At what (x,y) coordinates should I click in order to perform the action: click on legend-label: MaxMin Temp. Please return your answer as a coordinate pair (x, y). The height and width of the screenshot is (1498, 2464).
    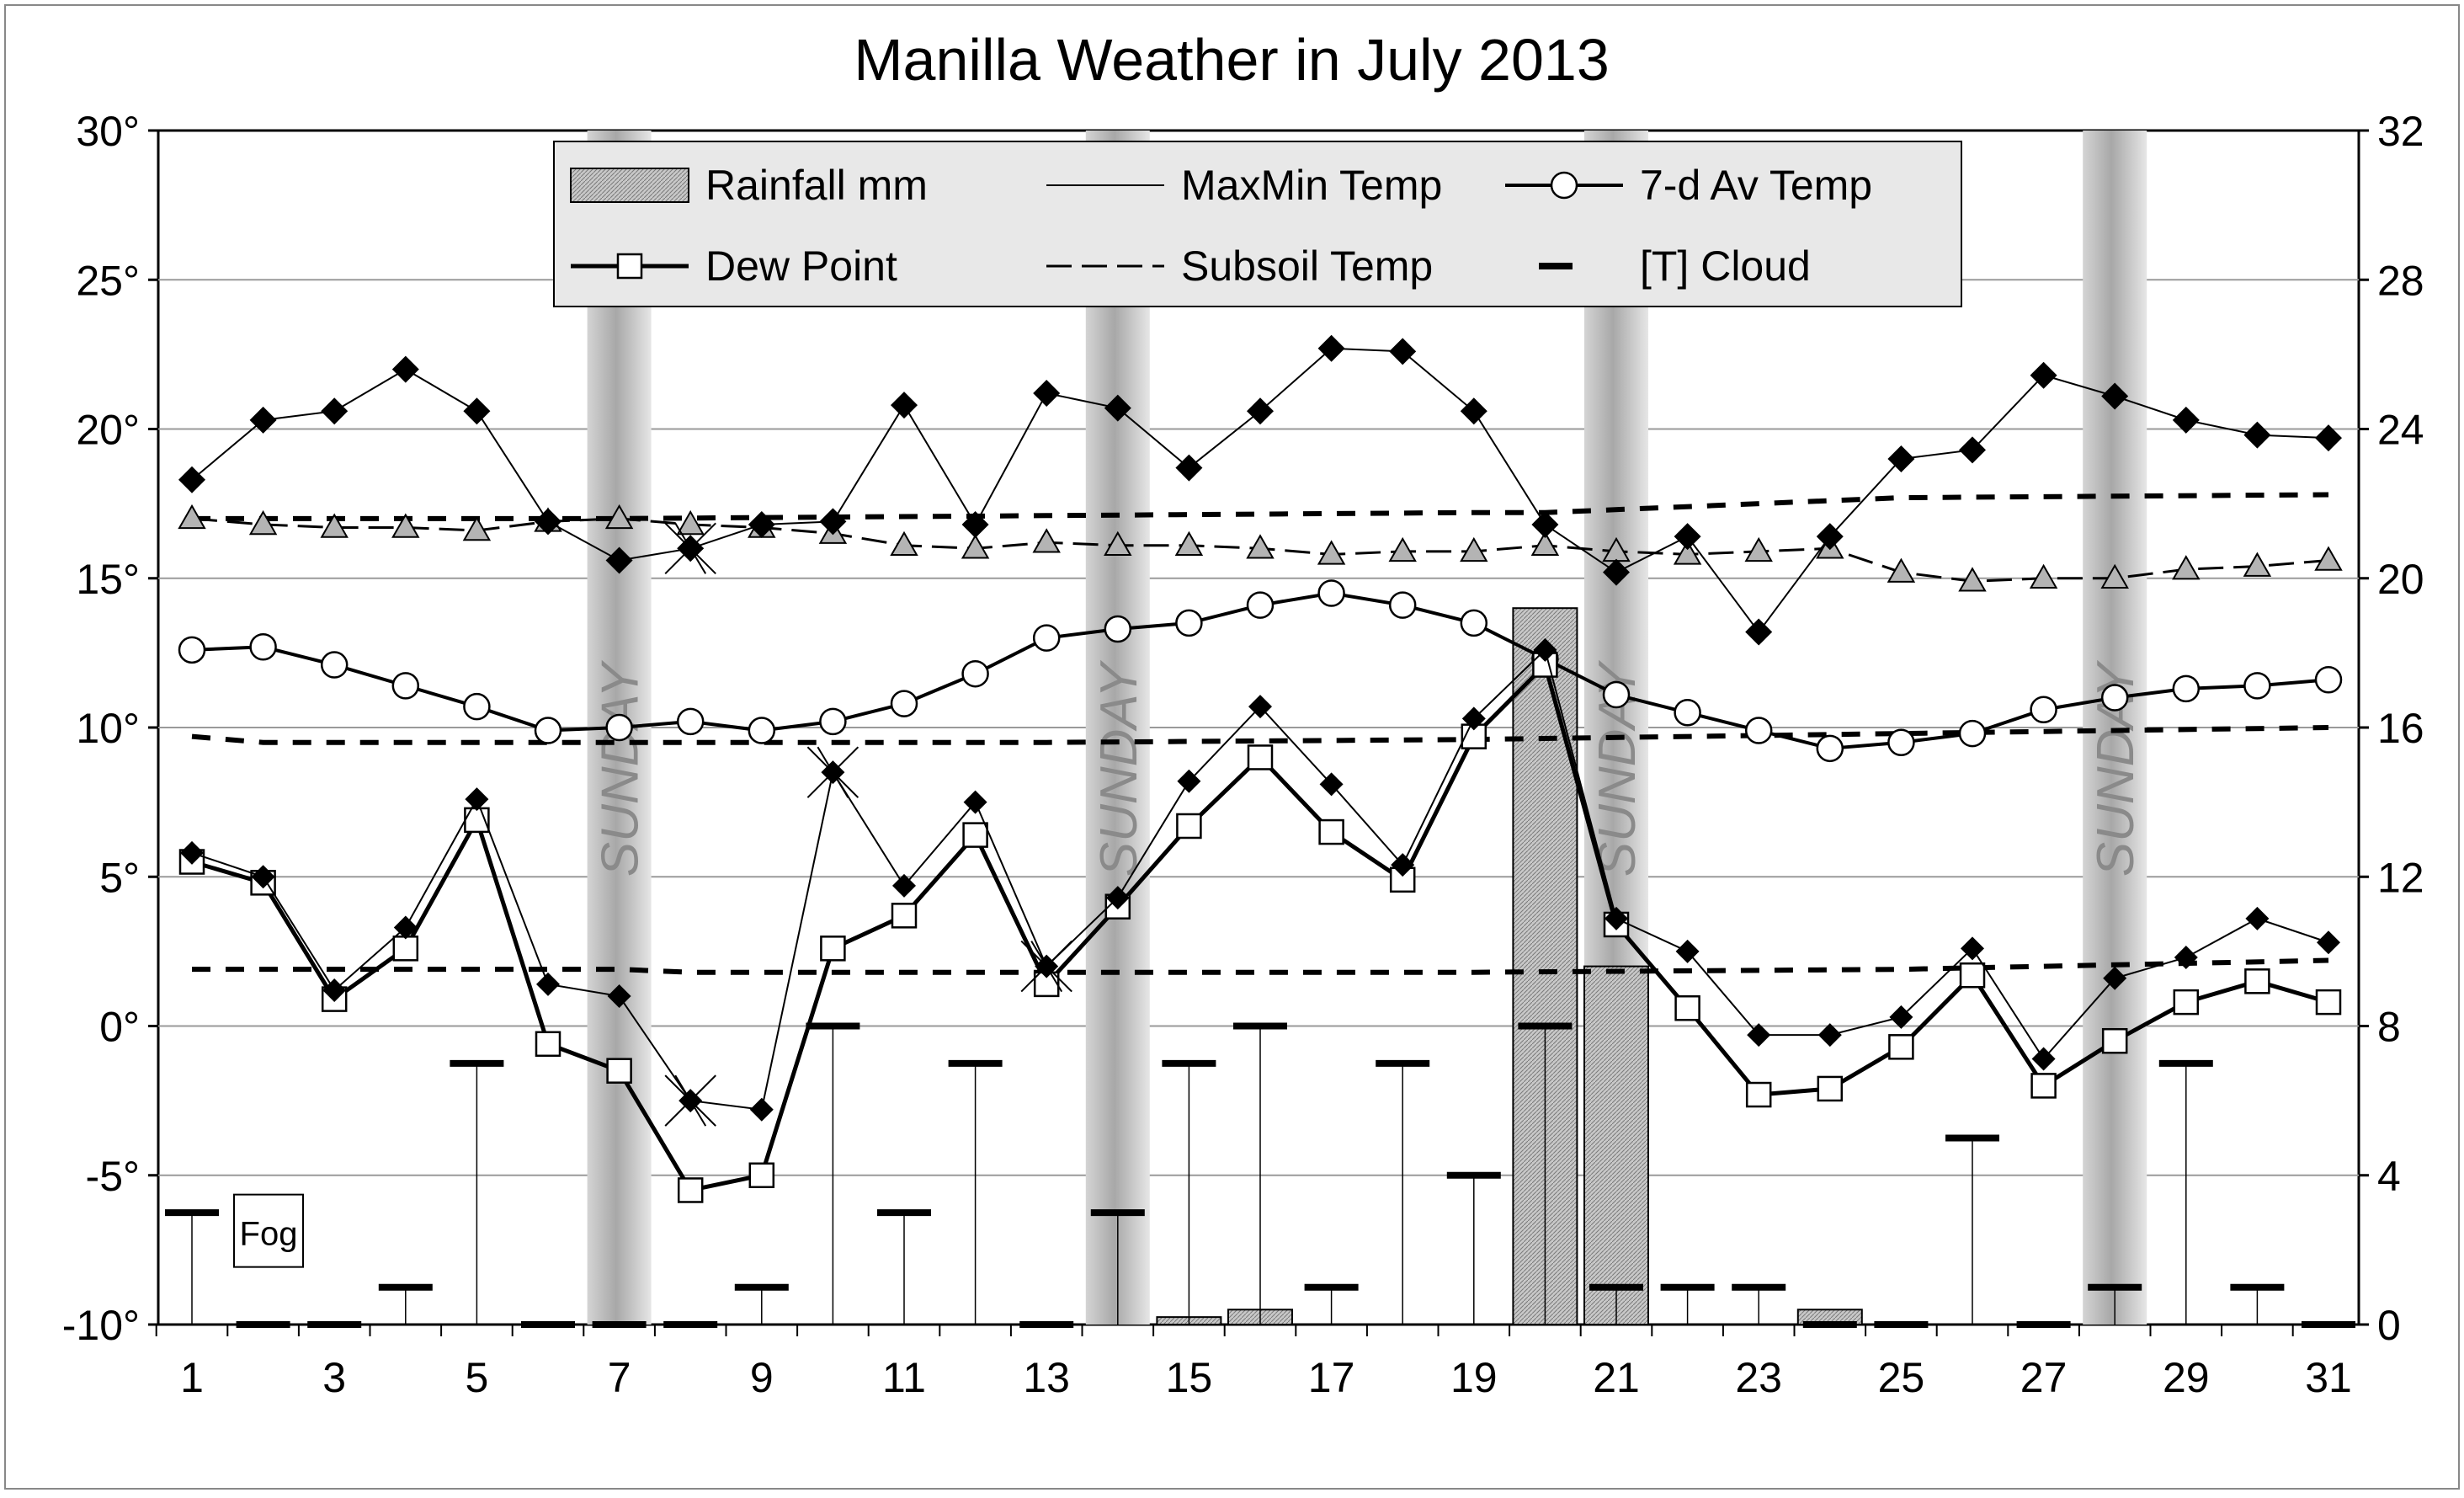
    Looking at the image, I should click on (1311, 185).